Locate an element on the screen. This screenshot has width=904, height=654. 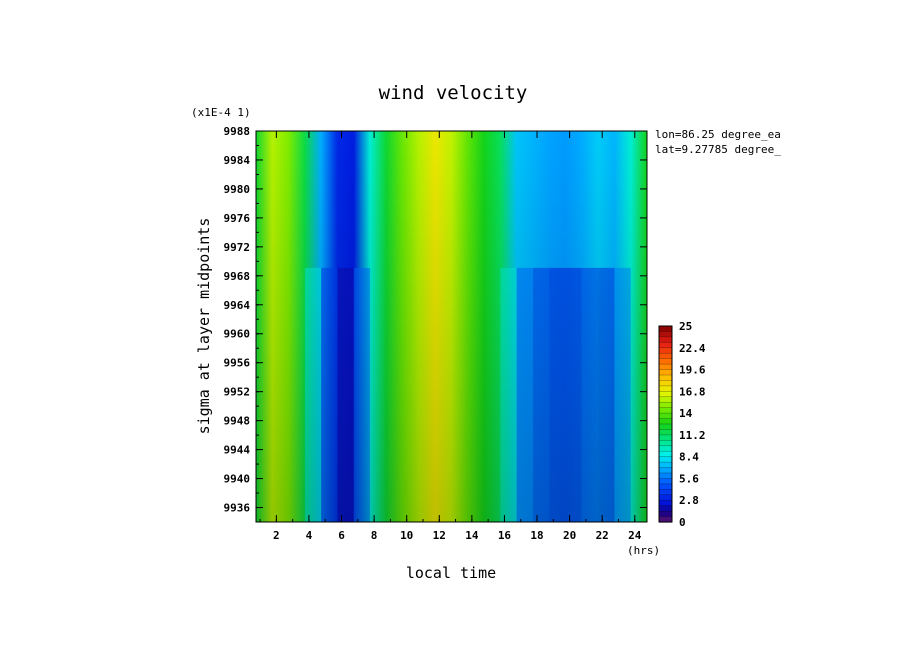
y-tick-label: 9972 is located at coordinates (237, 247).